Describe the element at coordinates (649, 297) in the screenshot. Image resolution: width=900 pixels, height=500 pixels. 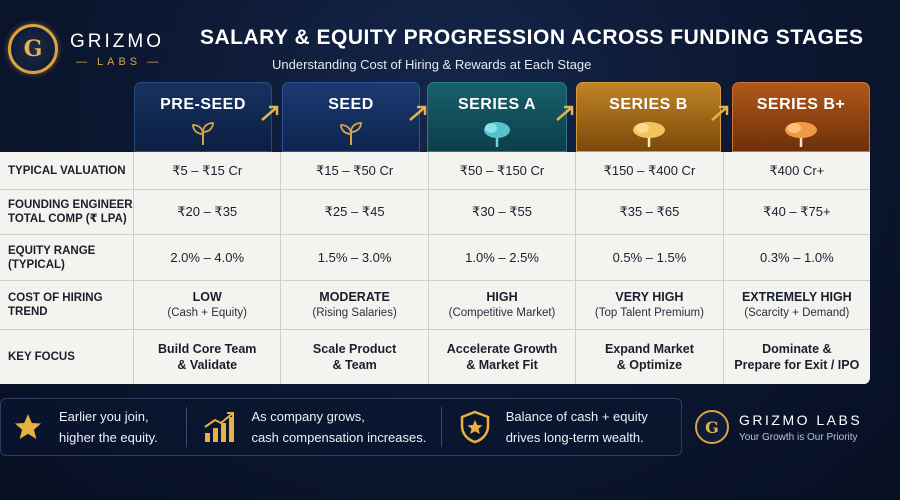
I see `trend-level: VERY HIGH` at that location.